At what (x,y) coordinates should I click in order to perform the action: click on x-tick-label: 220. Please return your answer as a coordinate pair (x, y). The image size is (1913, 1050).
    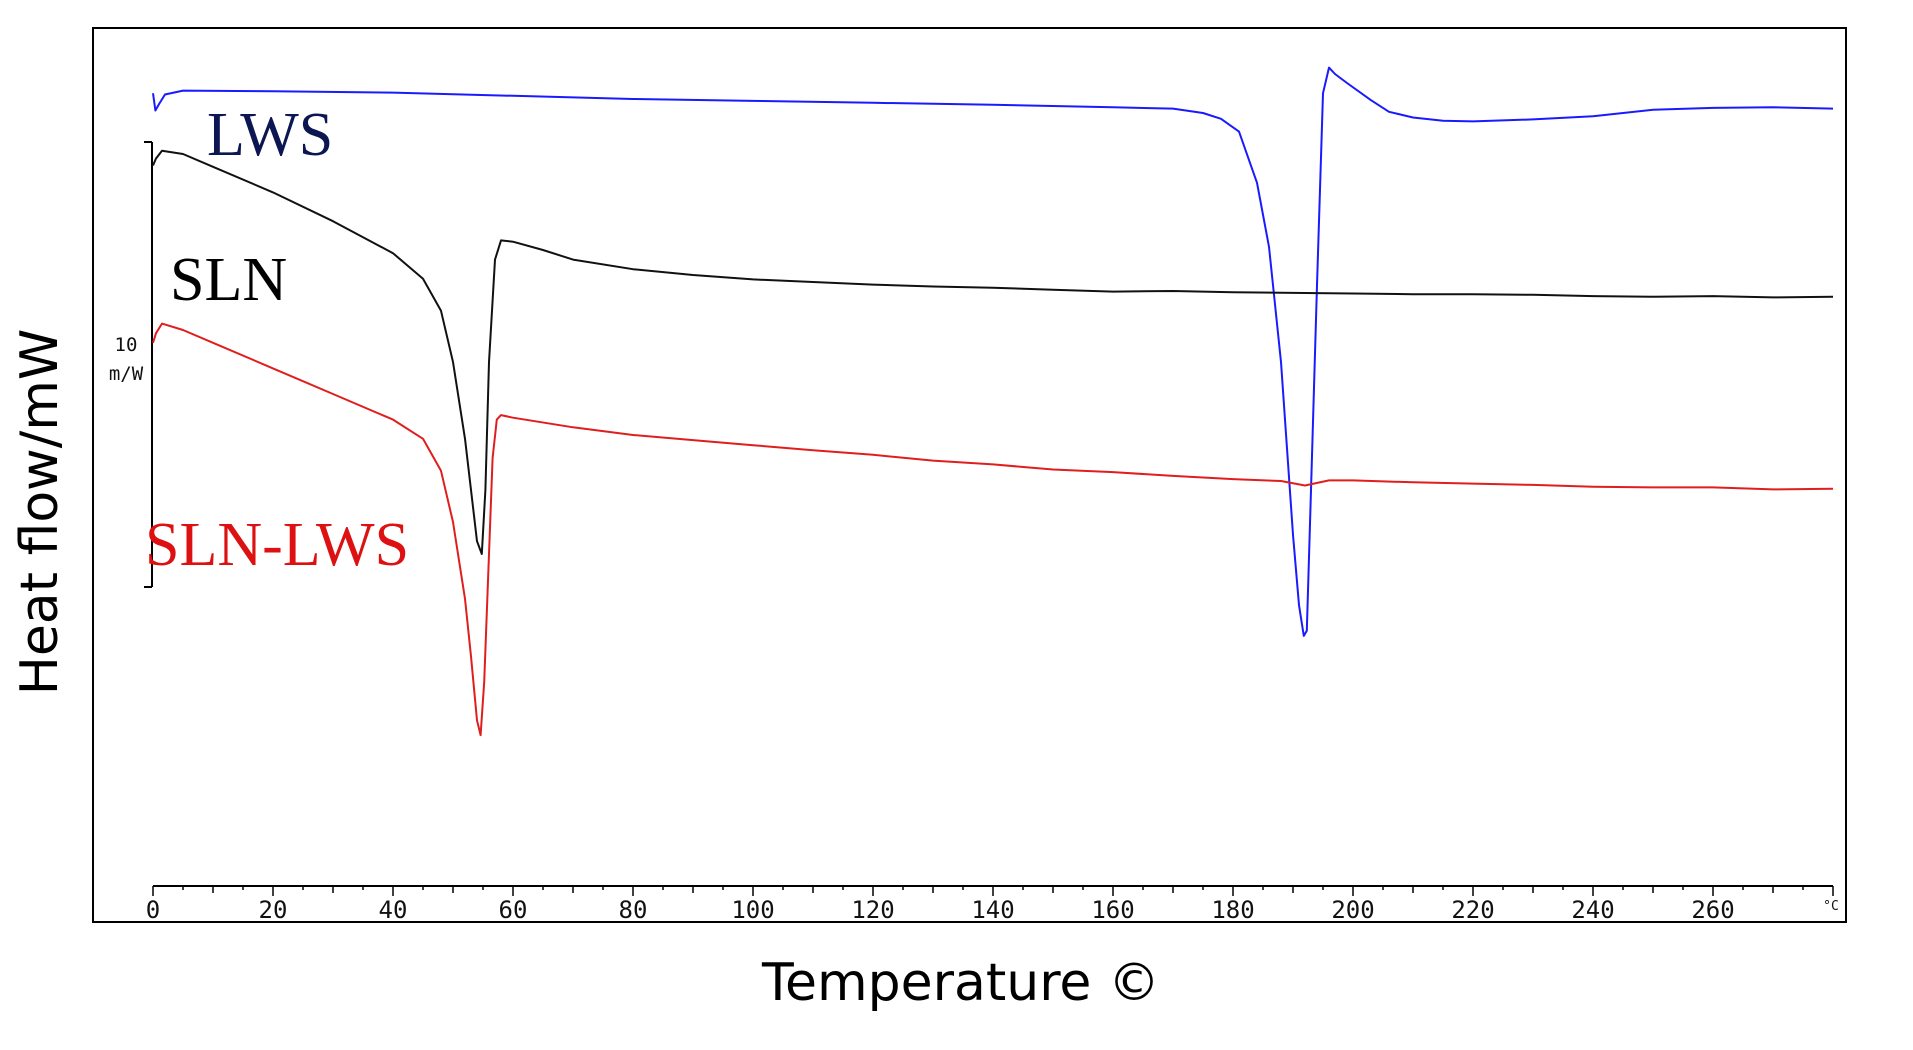
    Looking at the image, I should click on (1472, 910).